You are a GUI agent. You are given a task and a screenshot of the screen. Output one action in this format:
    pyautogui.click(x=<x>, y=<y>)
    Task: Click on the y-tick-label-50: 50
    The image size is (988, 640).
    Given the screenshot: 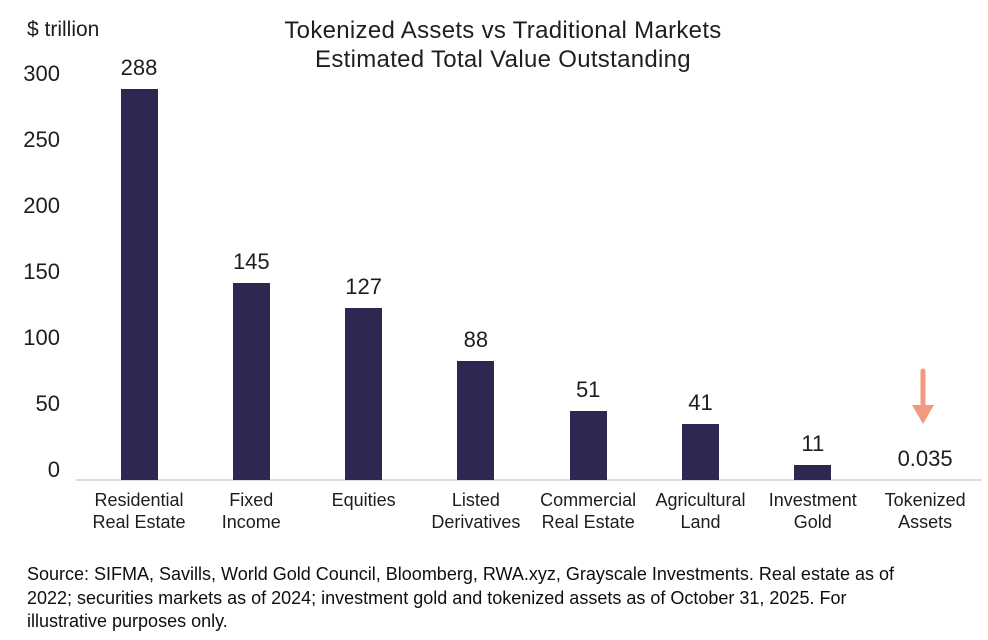 What is the action you would take?
    pyautogui.click(x=47, y=403)
    